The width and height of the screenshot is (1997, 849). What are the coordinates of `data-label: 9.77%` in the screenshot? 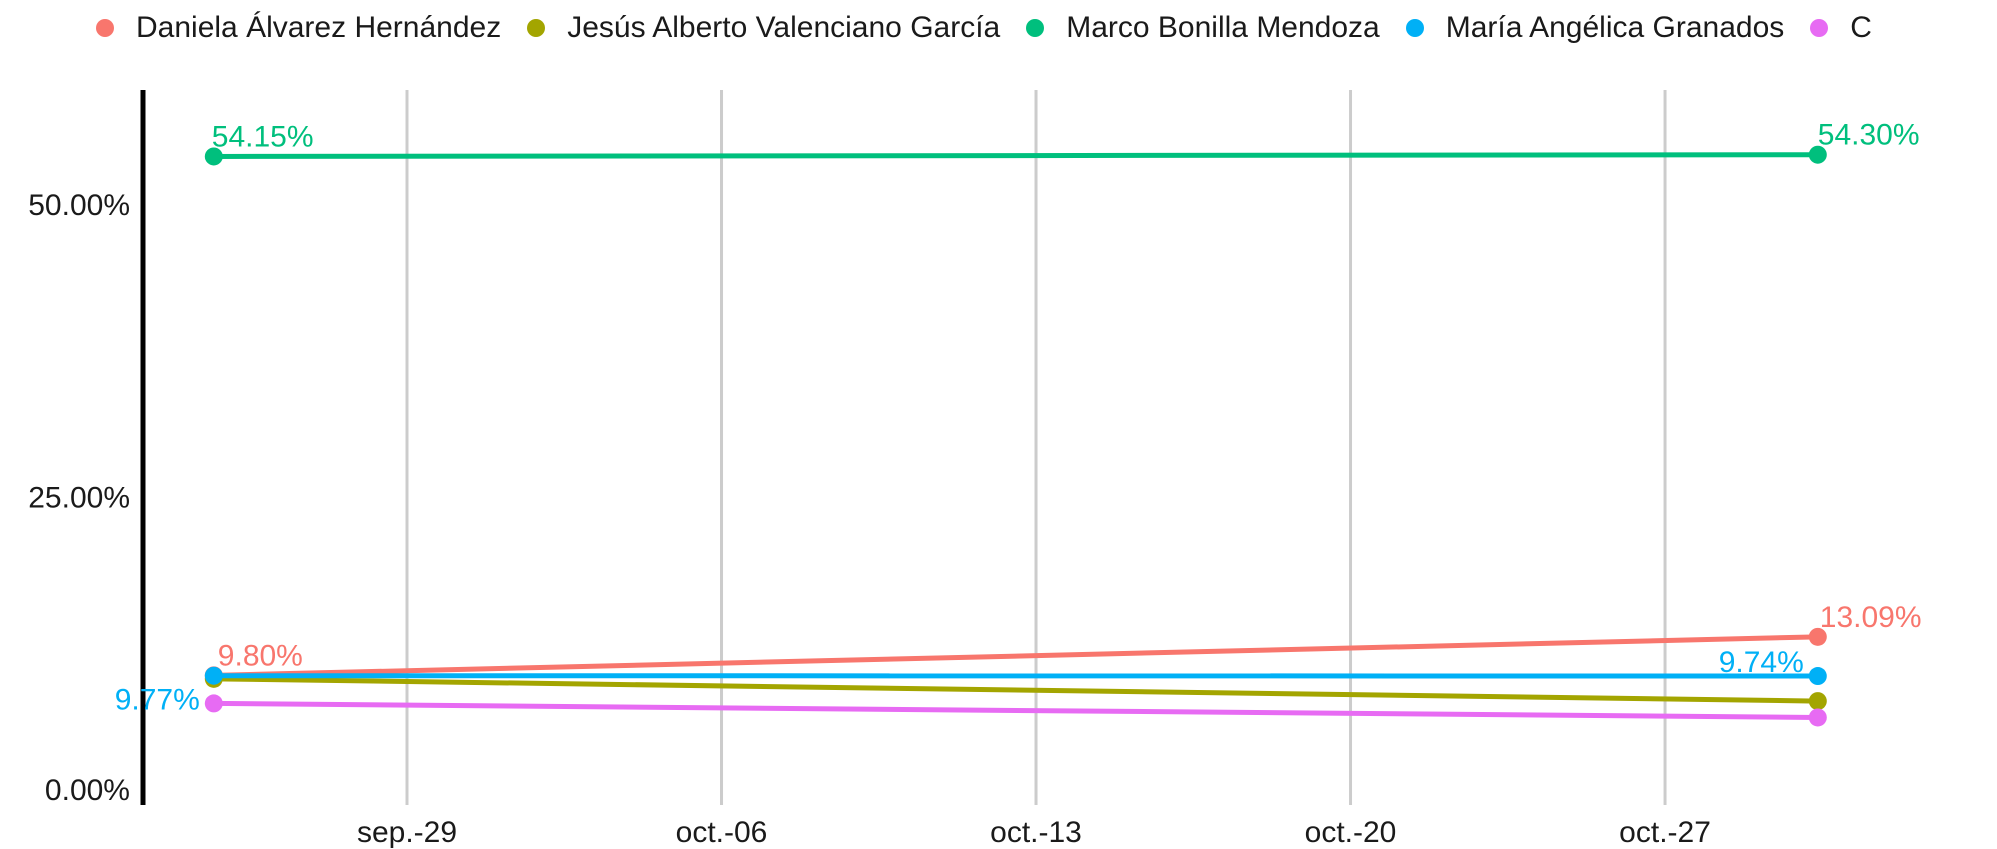 It's located at (157, 700).